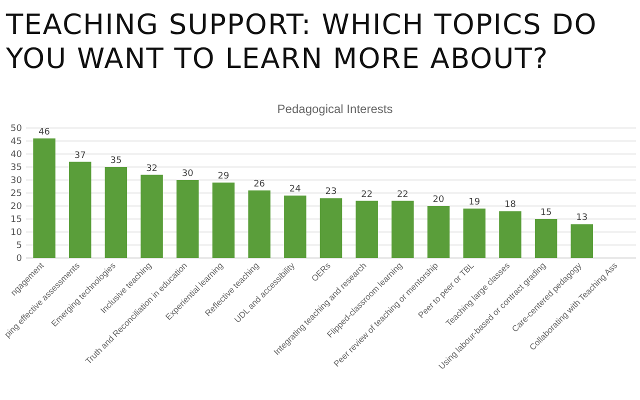 The height and width of the screenshot is (400, 640). I want to click on y-tick-label: 50, so click(16, 129).